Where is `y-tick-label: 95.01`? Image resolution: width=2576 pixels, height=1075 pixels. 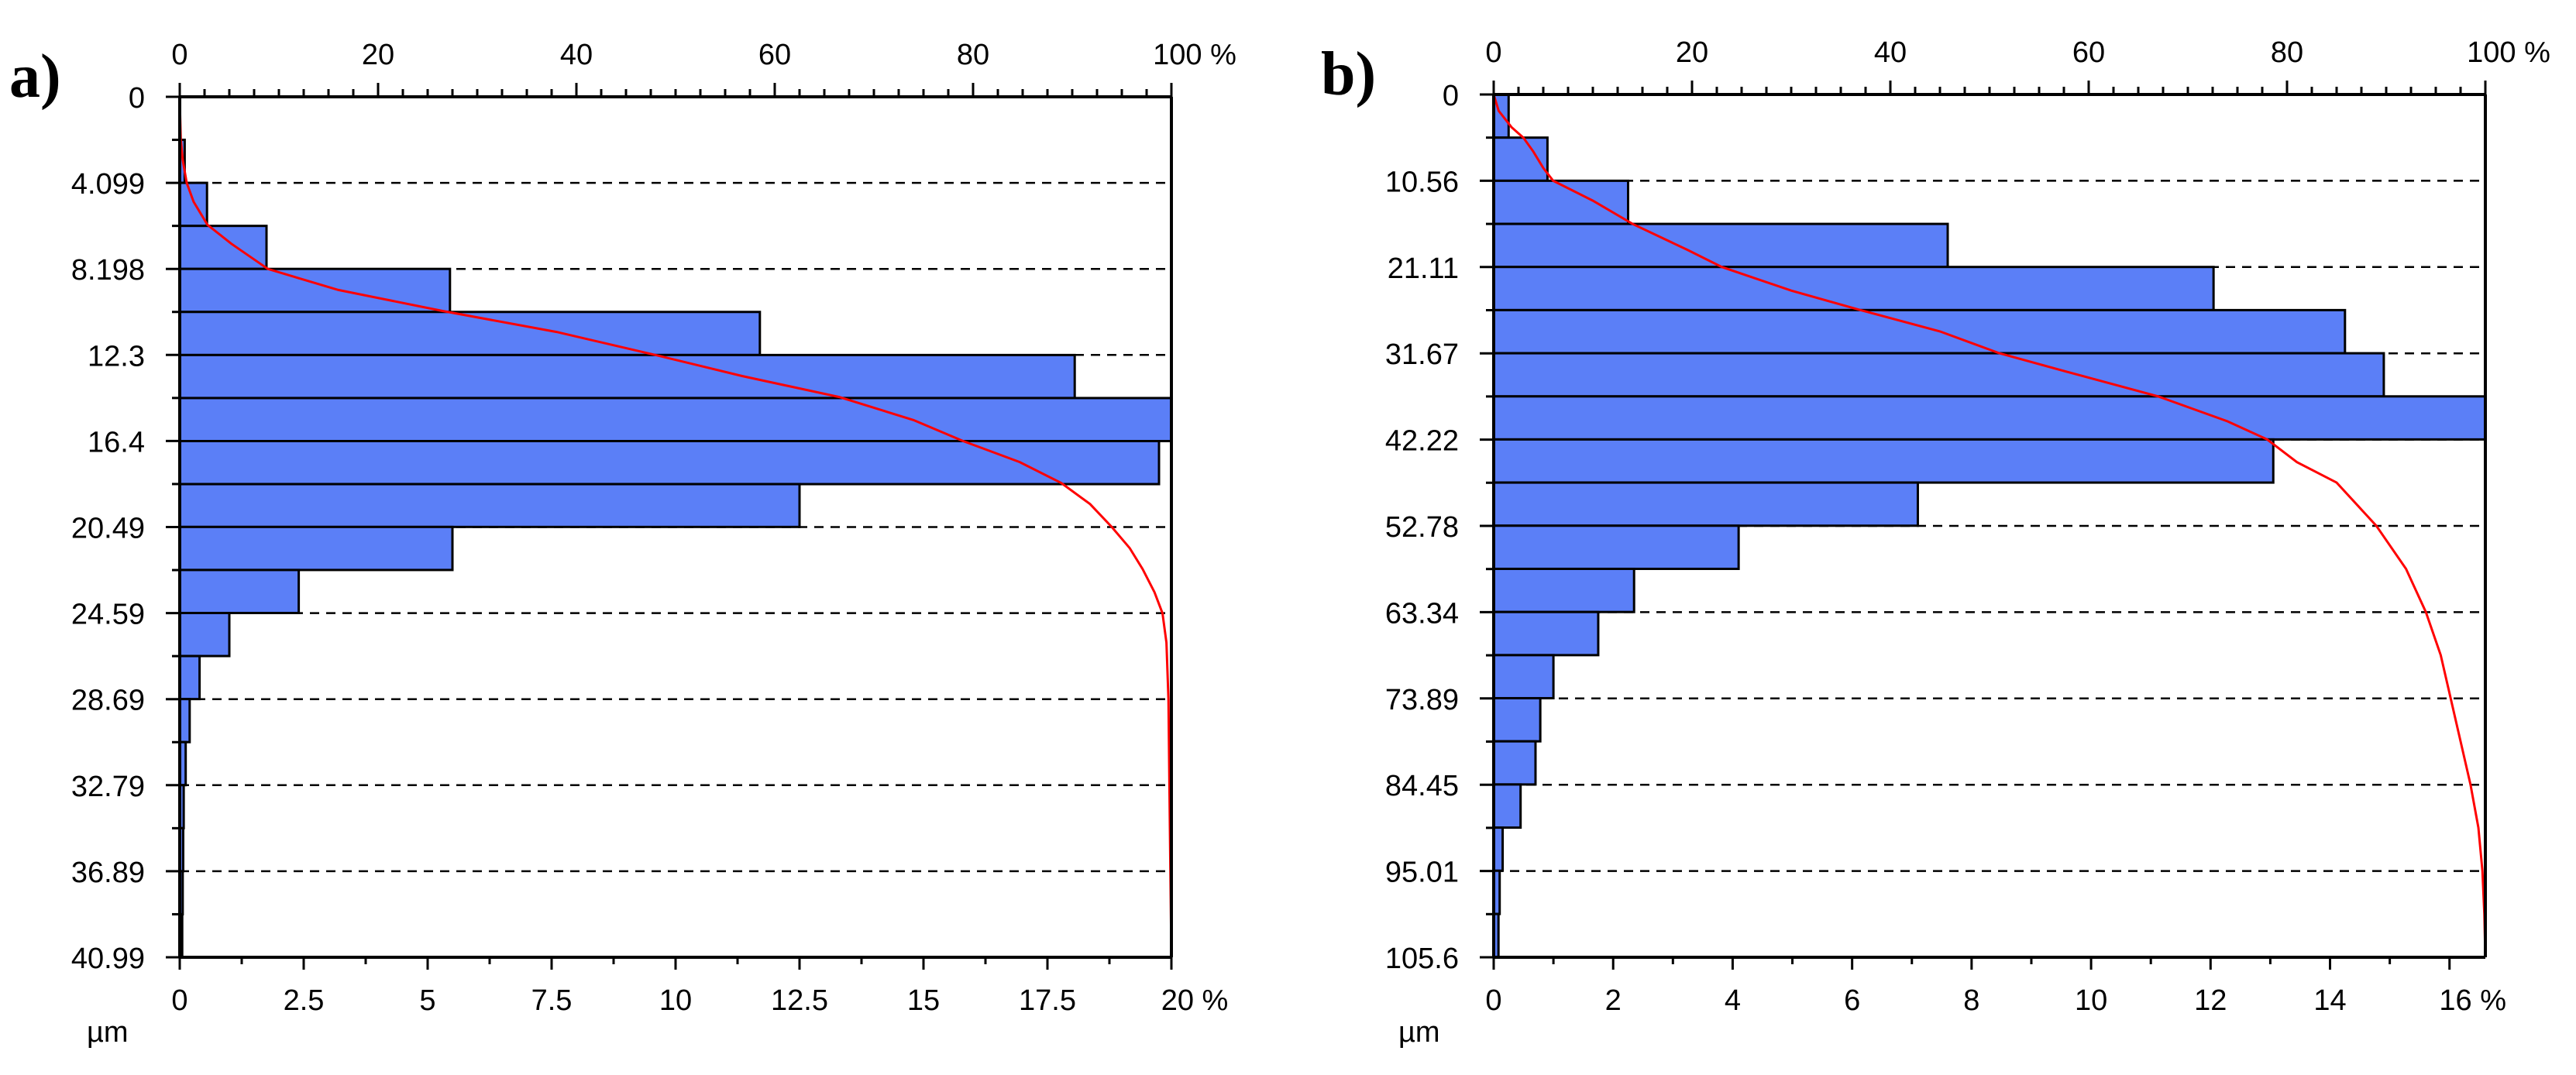 y-tick-label: 95.01 is located at coordinates (1422, 873).